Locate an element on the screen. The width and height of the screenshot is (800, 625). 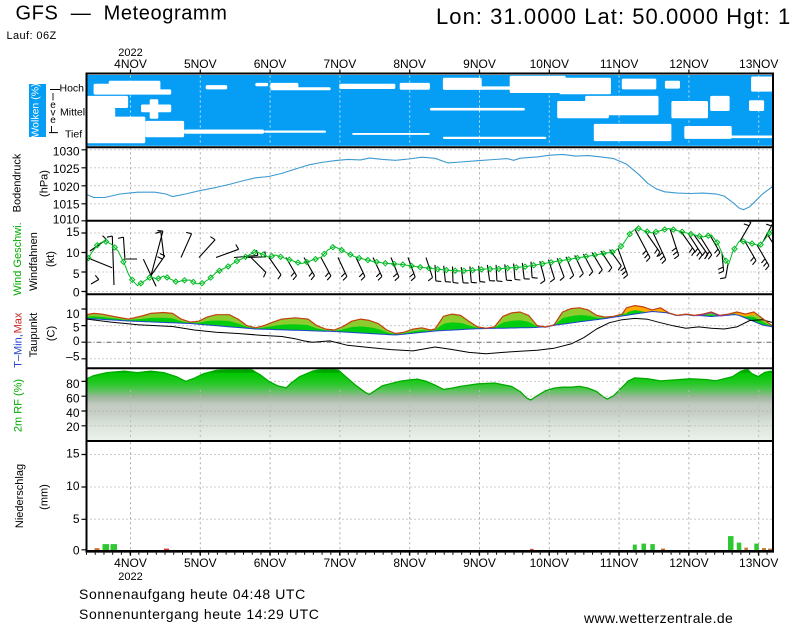
svg-text: (C) is located at coordinates (51, 333).